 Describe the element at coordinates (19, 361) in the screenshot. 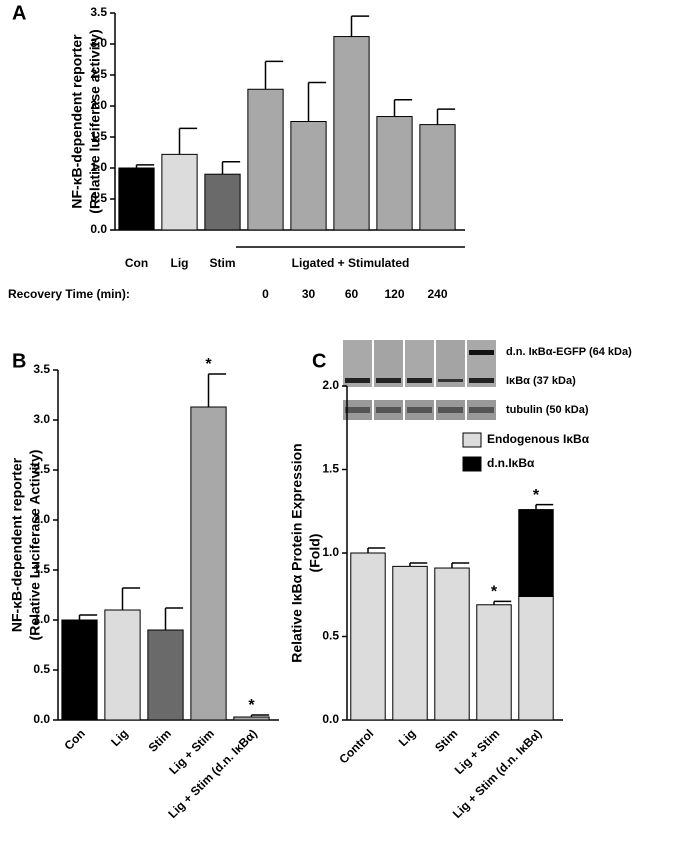

I see `panel-letter: B` at that location.